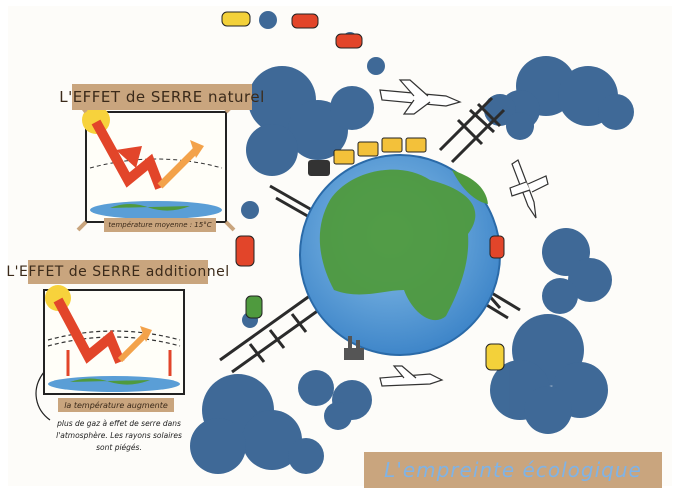 The height and width of the screenshot is (491, 680). Describe the element at coordinates (160, 225) in the screenshot. I see `panel-natural-caption: température moyenne : 15°C` at that location.